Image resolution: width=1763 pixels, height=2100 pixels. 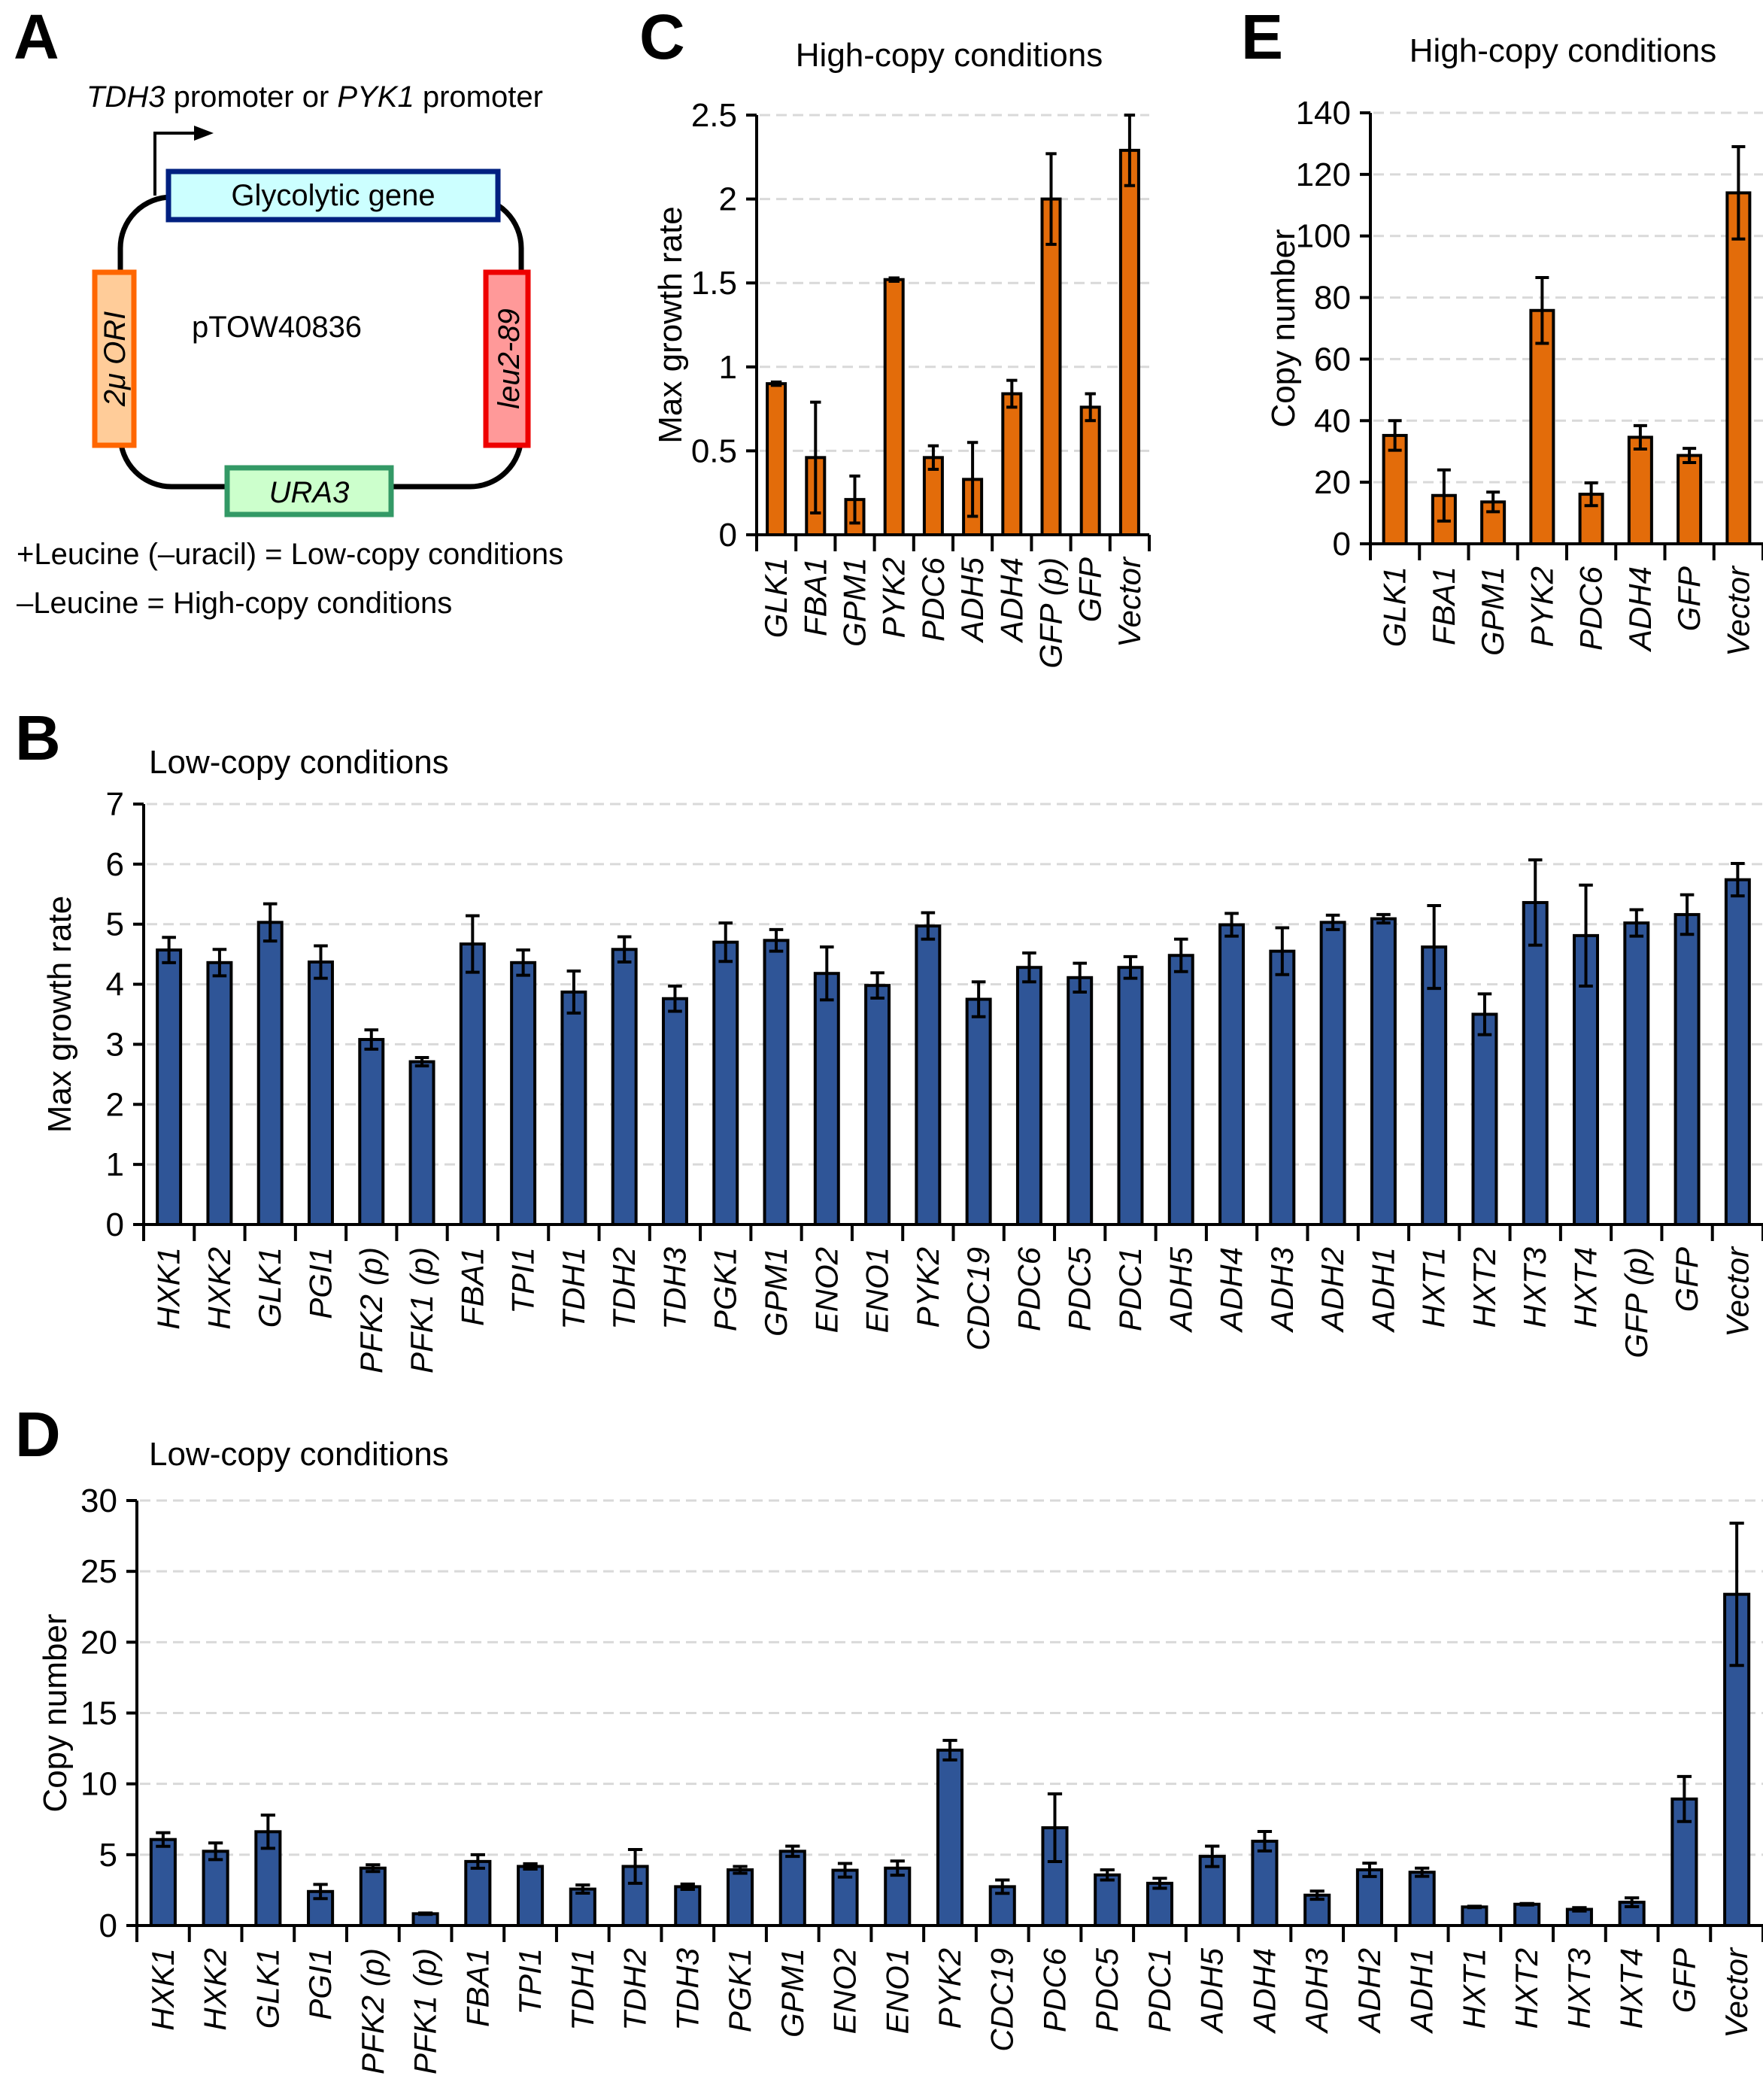 What do you see at coordinates (1541, 606) in the screenshot?
I see `x-tick-label: PYK2` at bounding box center [1541, 606].